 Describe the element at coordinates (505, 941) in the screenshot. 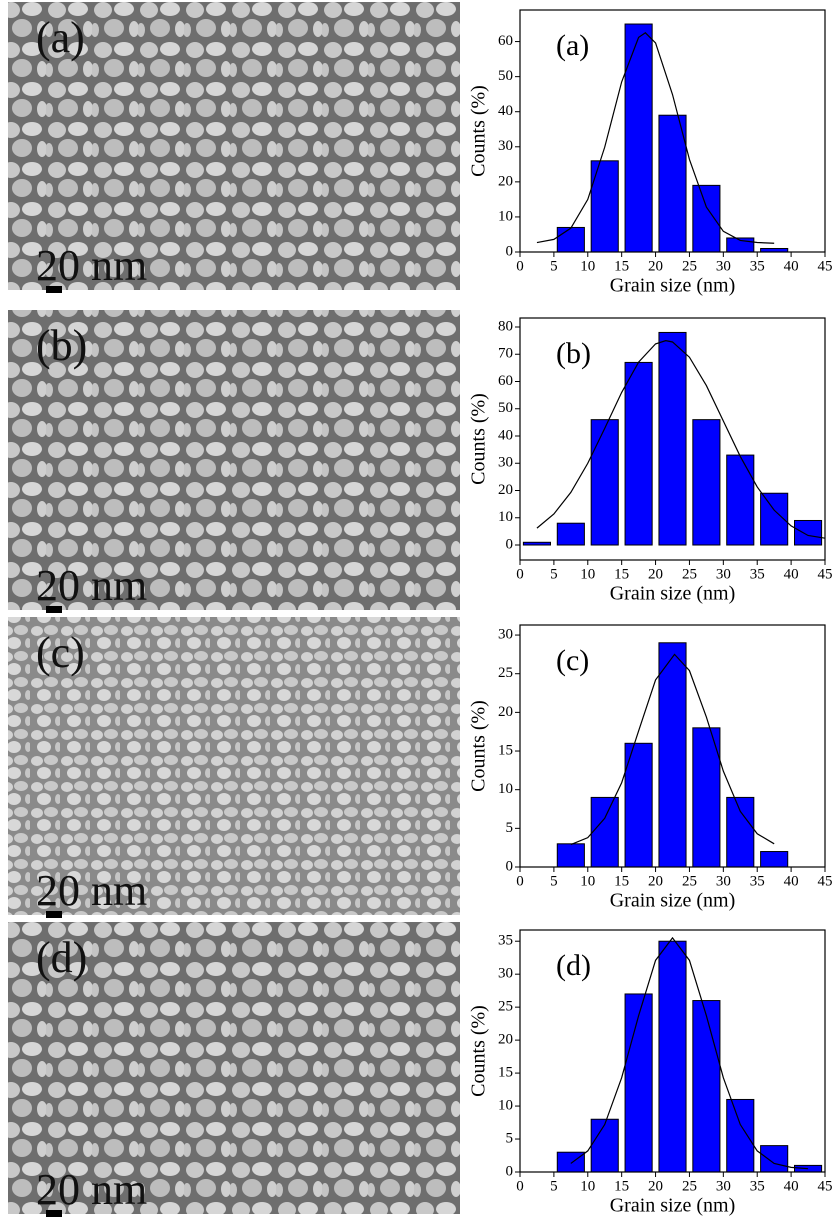

I see `y-tick-label: 35` at that location.